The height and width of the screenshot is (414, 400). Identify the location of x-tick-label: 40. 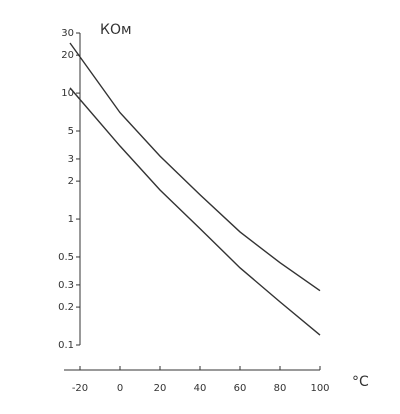
(200, 388).